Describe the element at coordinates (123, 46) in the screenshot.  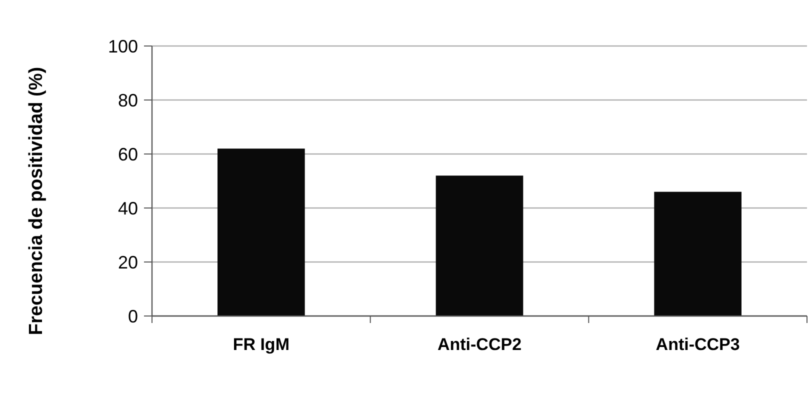
I see `y-tick-label: 100` at that location.